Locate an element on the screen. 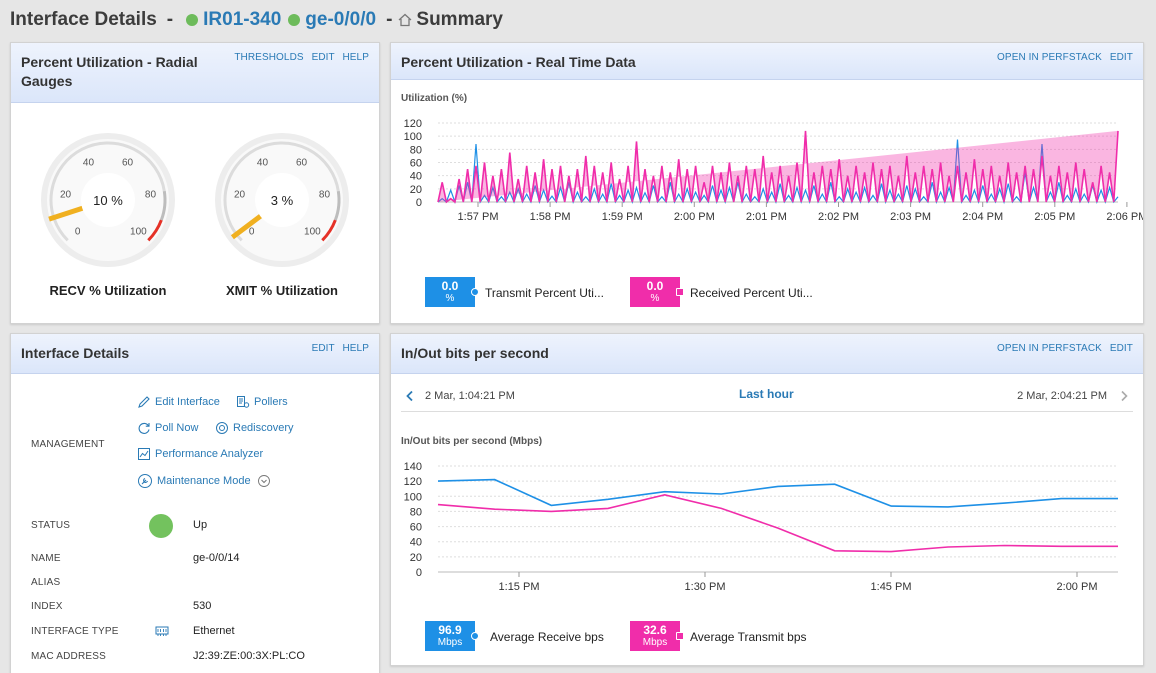  xmit-gauge-tick-60: 60 is located at coordinates (302, 163).